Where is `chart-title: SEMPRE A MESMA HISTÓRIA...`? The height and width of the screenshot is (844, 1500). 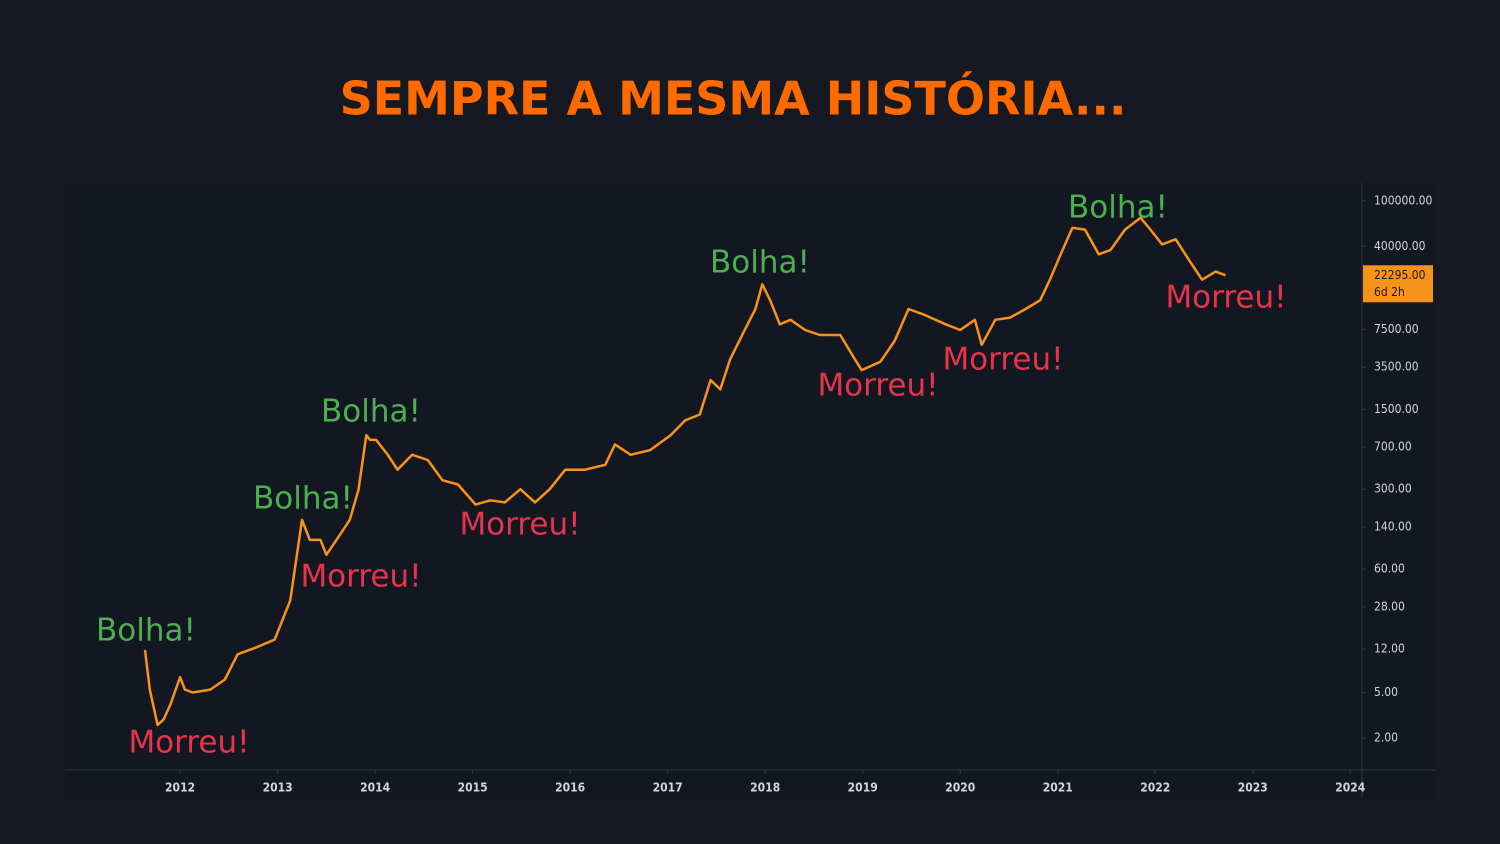
chart-title: SEMPRE A MESMA HISTÓRIA... is located at coordinates (733, 99).